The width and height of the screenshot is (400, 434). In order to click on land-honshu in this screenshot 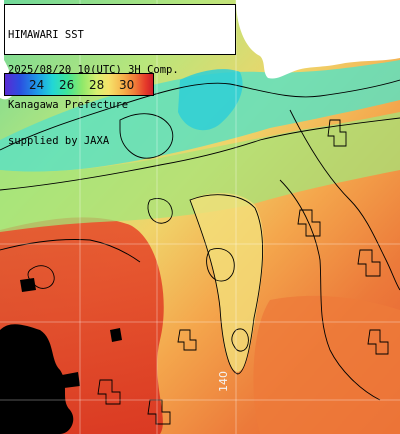, I will do `click(318, 39)`.